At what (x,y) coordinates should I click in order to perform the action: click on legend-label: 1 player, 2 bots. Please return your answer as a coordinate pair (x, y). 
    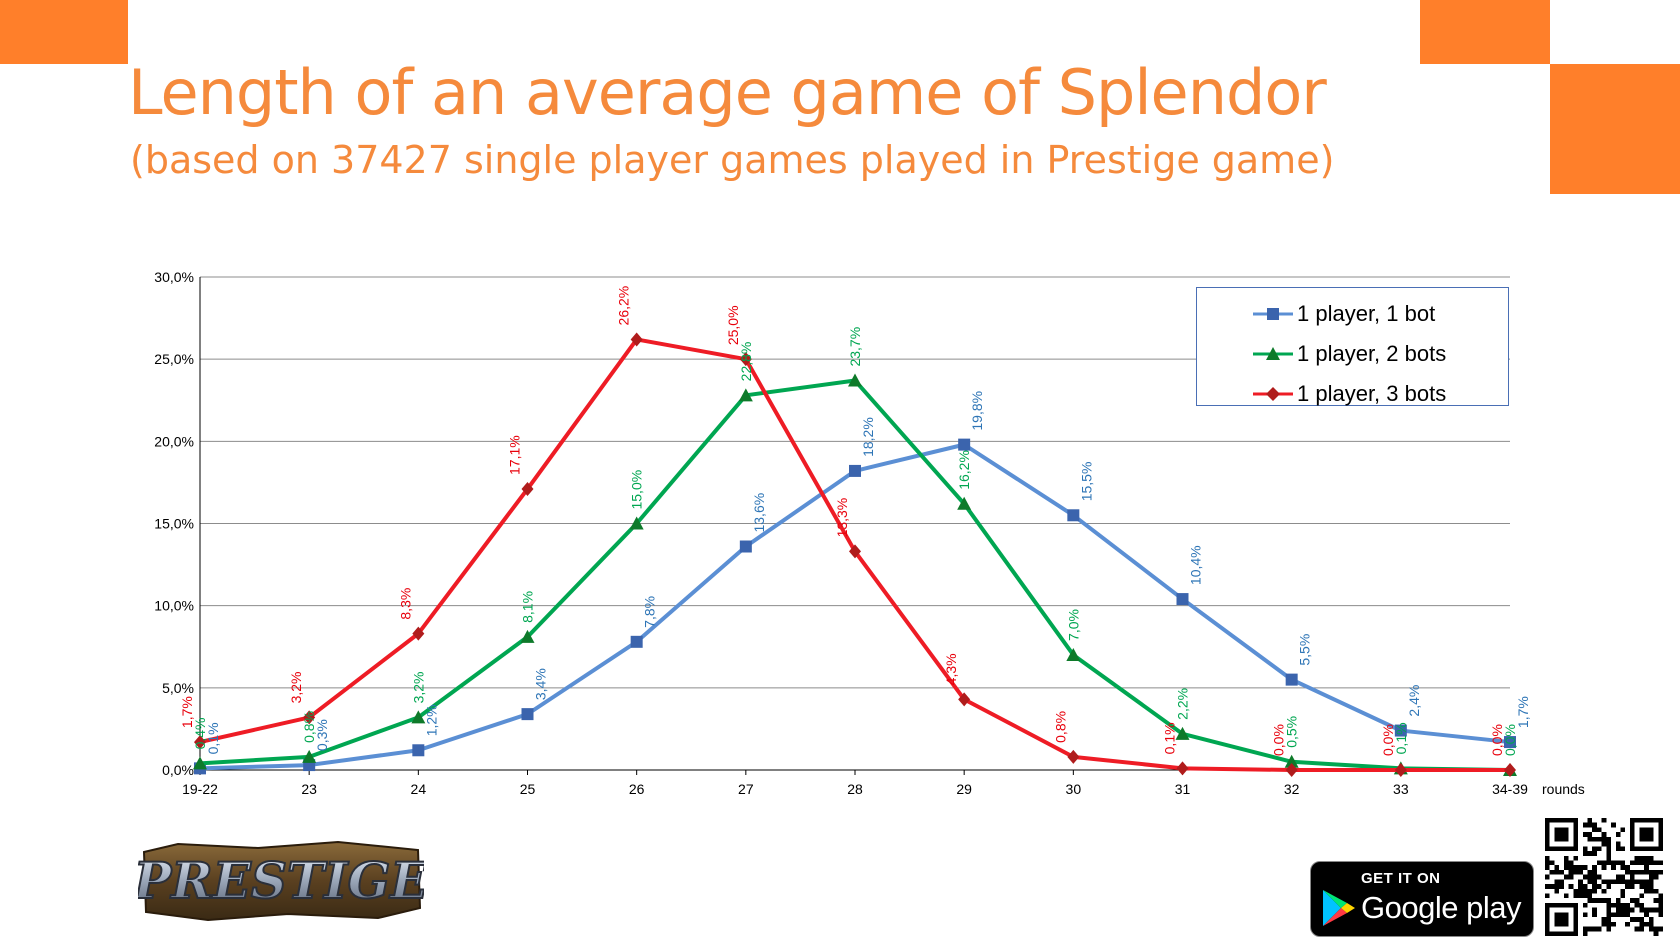
    Looking at the image, I should click on (1372, 353).